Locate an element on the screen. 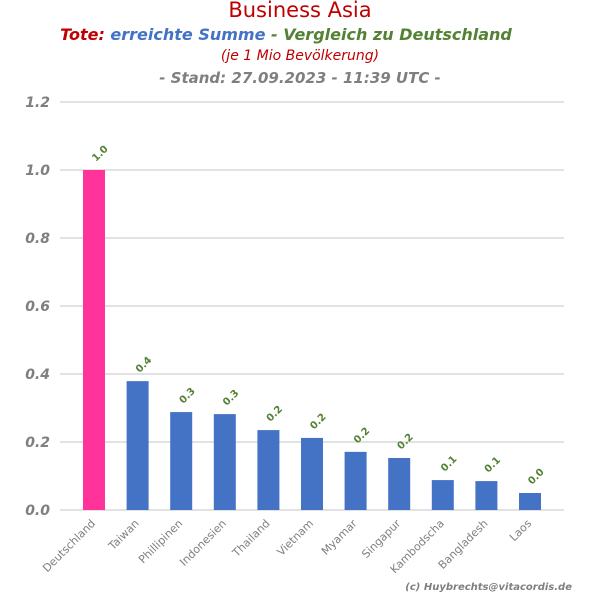 The width and height of the screenshot is (600, 600). subtitle-part-c: - Vergleich zu Deutschland is located at coordinates (388, 34).